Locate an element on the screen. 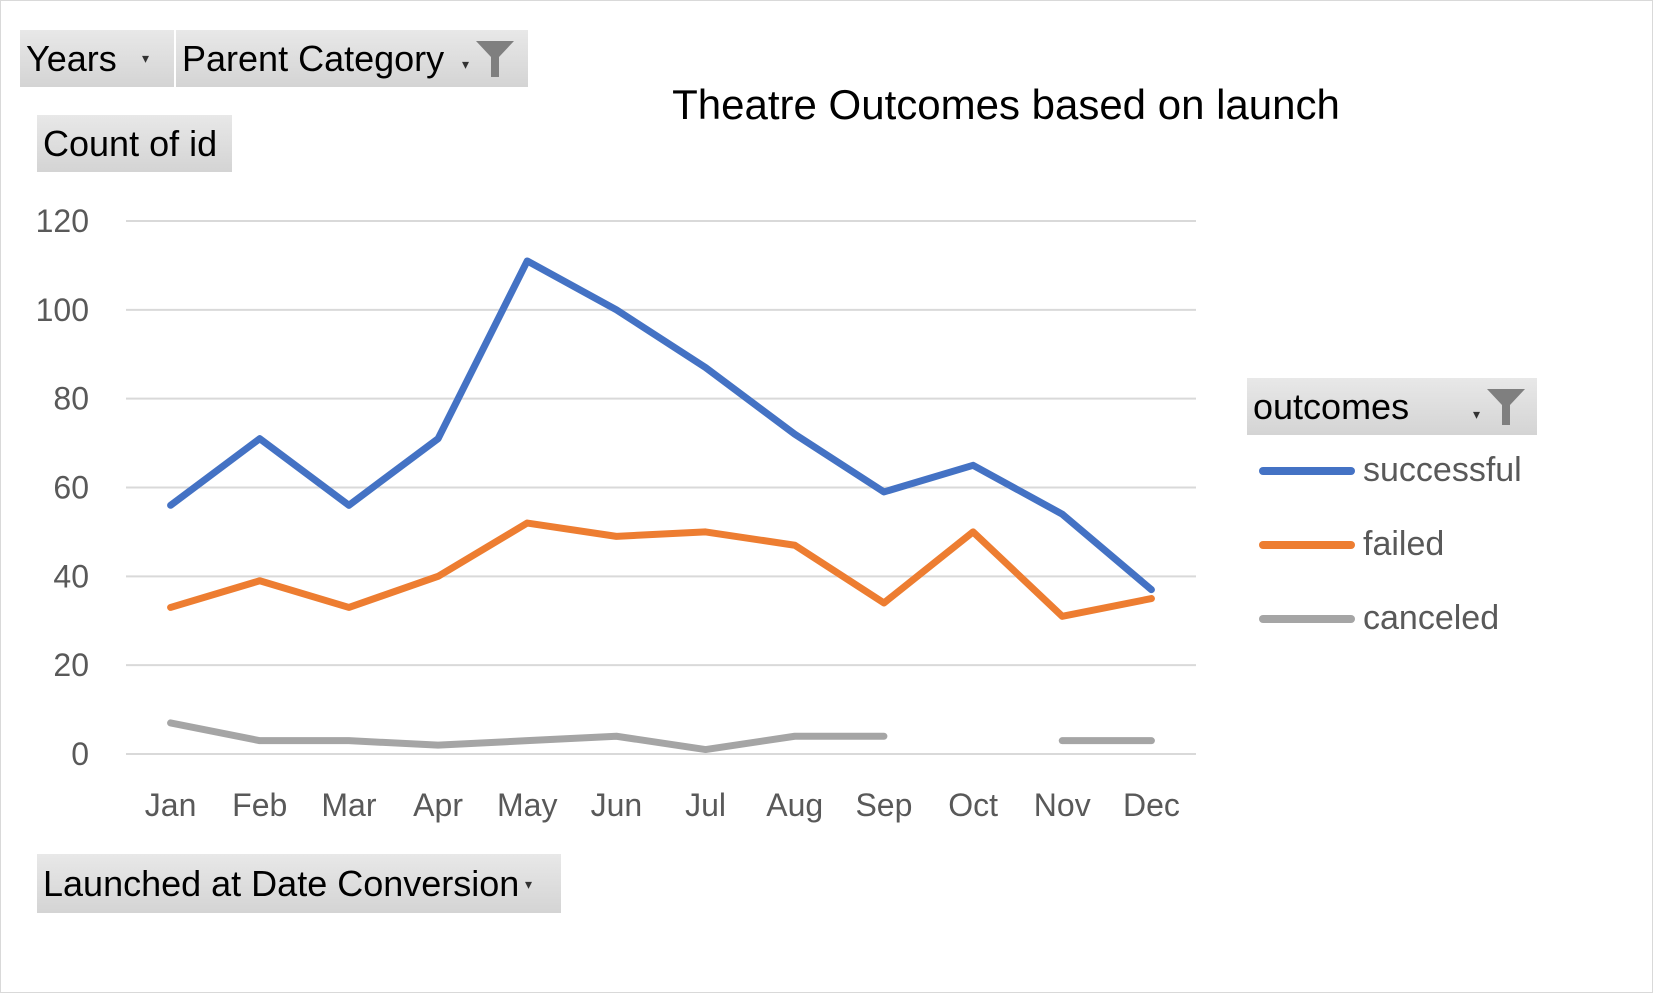 This screenshot has width=1653, height=993. years-field-button: Years ▾ is located at coordinates (97, 58).